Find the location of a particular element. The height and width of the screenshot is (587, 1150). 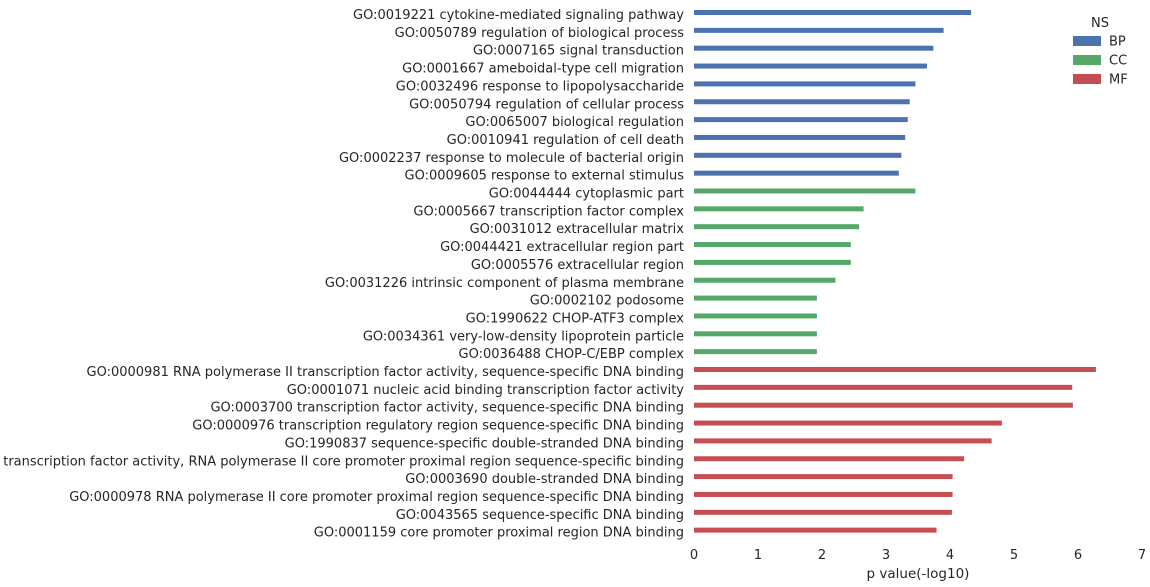

x-tick-label-4: 4 is located at coordinates (950, 555).